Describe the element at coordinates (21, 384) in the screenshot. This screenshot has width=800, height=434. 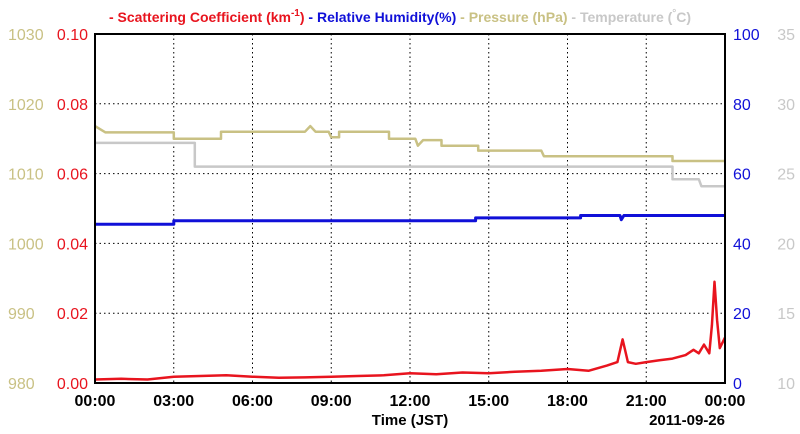
I see `y-tick-label-pressure: 980` at that location.